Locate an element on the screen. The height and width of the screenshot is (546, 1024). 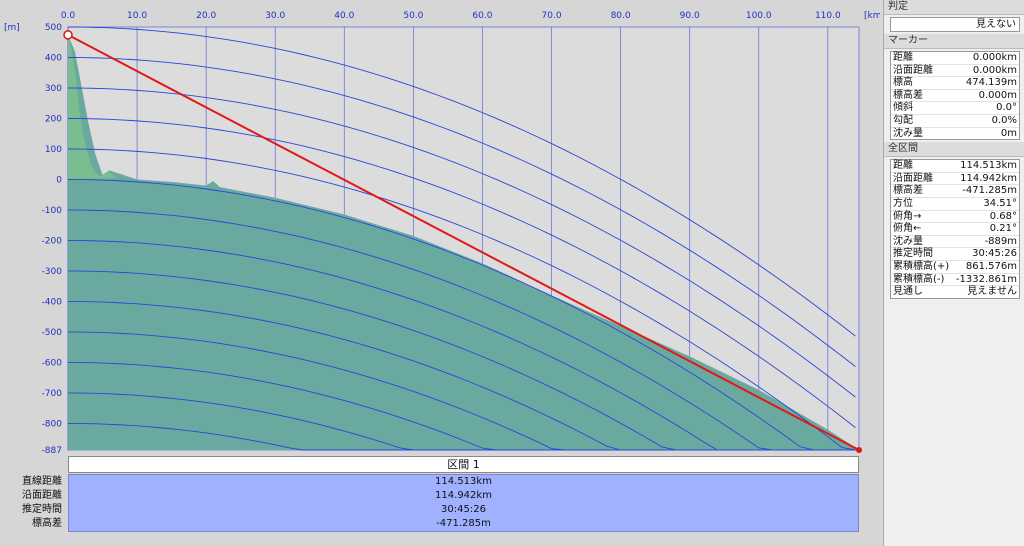
segment-value: 30:45:26 is located at coordinates (463, 509).